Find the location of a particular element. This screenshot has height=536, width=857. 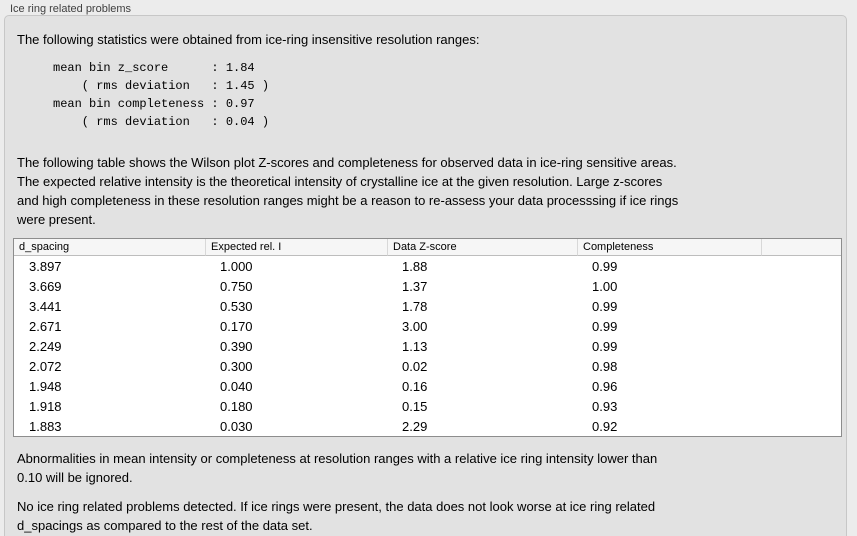

table-row: 2.249 0.390 1.13 0.99 is located at coordinates (427, 346).